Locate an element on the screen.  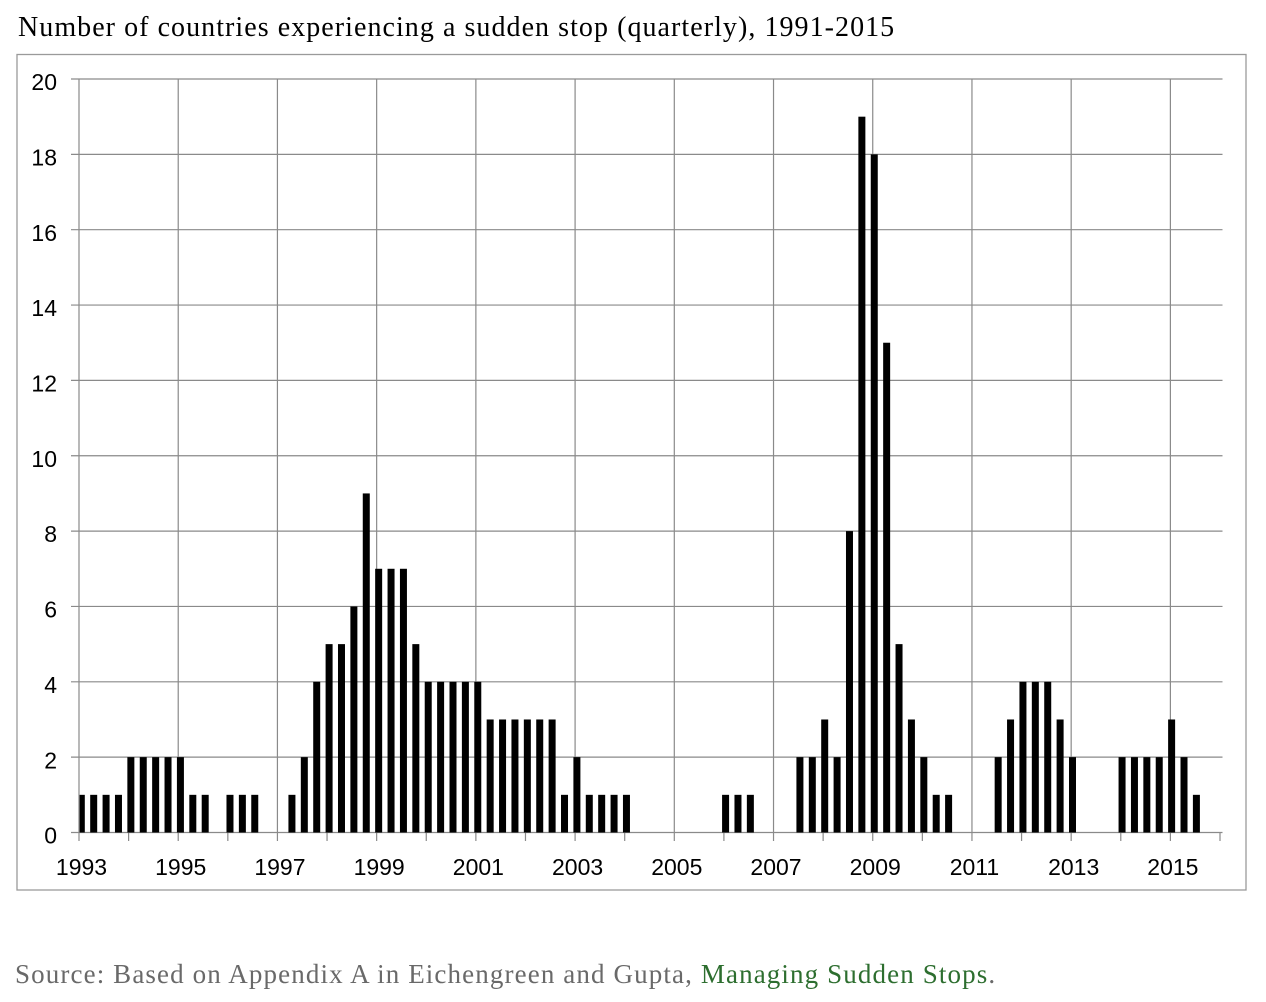
svg-text: 2015 is located at coordinates (1172, 867).